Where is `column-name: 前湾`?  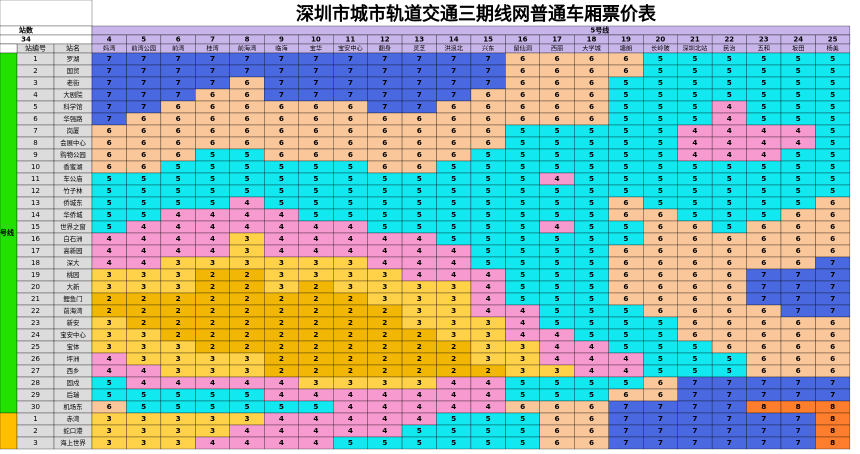
column-name: 前湾 is located at coordinates (178, 49).